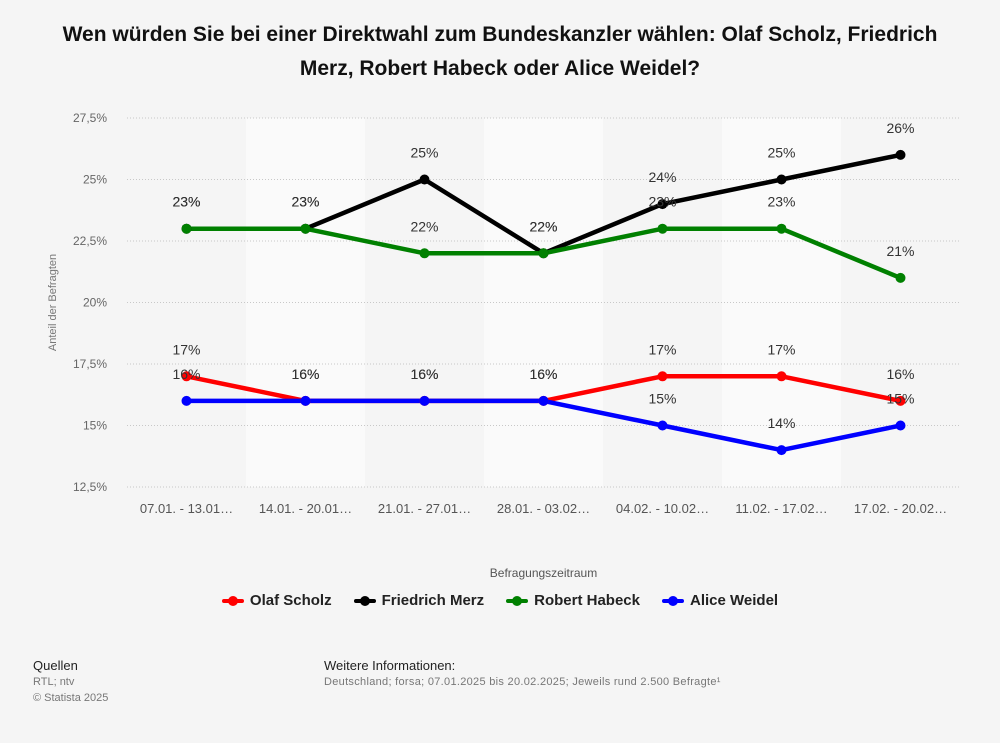 This screenshot has height=743, width=1000. Describe the element at coordinates (55, 665) in the screenshot. I see `sources-heading: Quellen` at that location.